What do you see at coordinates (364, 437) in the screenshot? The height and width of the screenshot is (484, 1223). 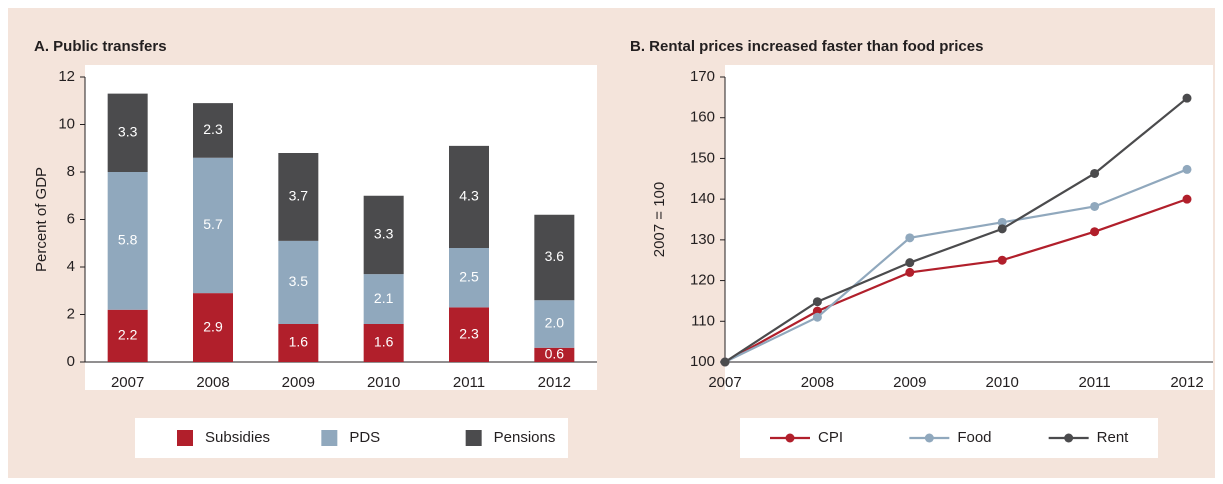 I see `legend-label: PDS` at bounding box center [364, 437].